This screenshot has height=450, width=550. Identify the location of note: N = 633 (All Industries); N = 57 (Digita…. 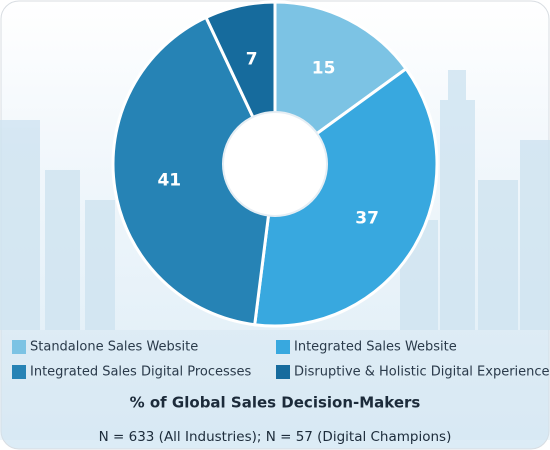
(275, 437).